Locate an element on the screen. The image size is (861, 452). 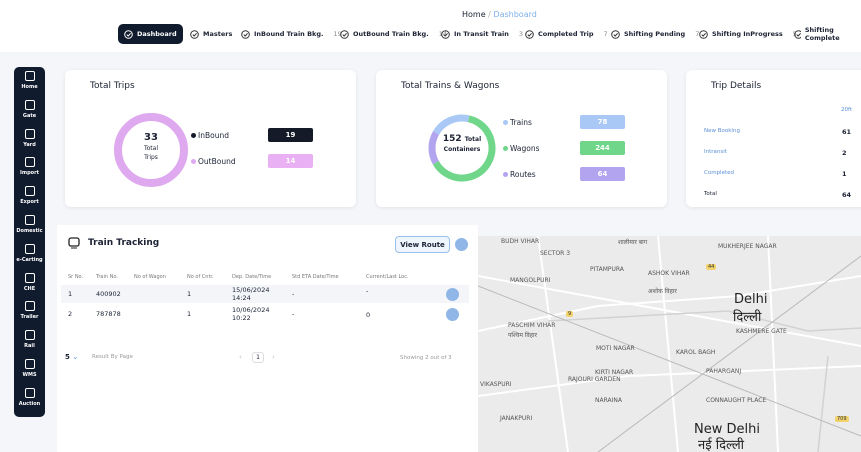
sidebar-item: Rail is located at coordinates (29, 339).